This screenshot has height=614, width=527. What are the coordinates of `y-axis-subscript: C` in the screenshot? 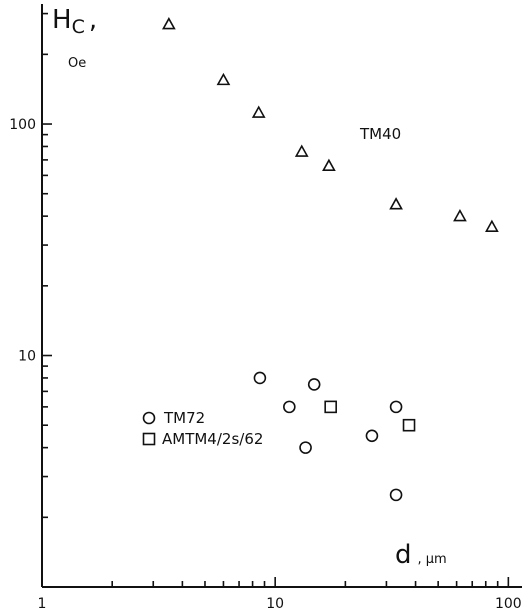 It's located at (78, 27).